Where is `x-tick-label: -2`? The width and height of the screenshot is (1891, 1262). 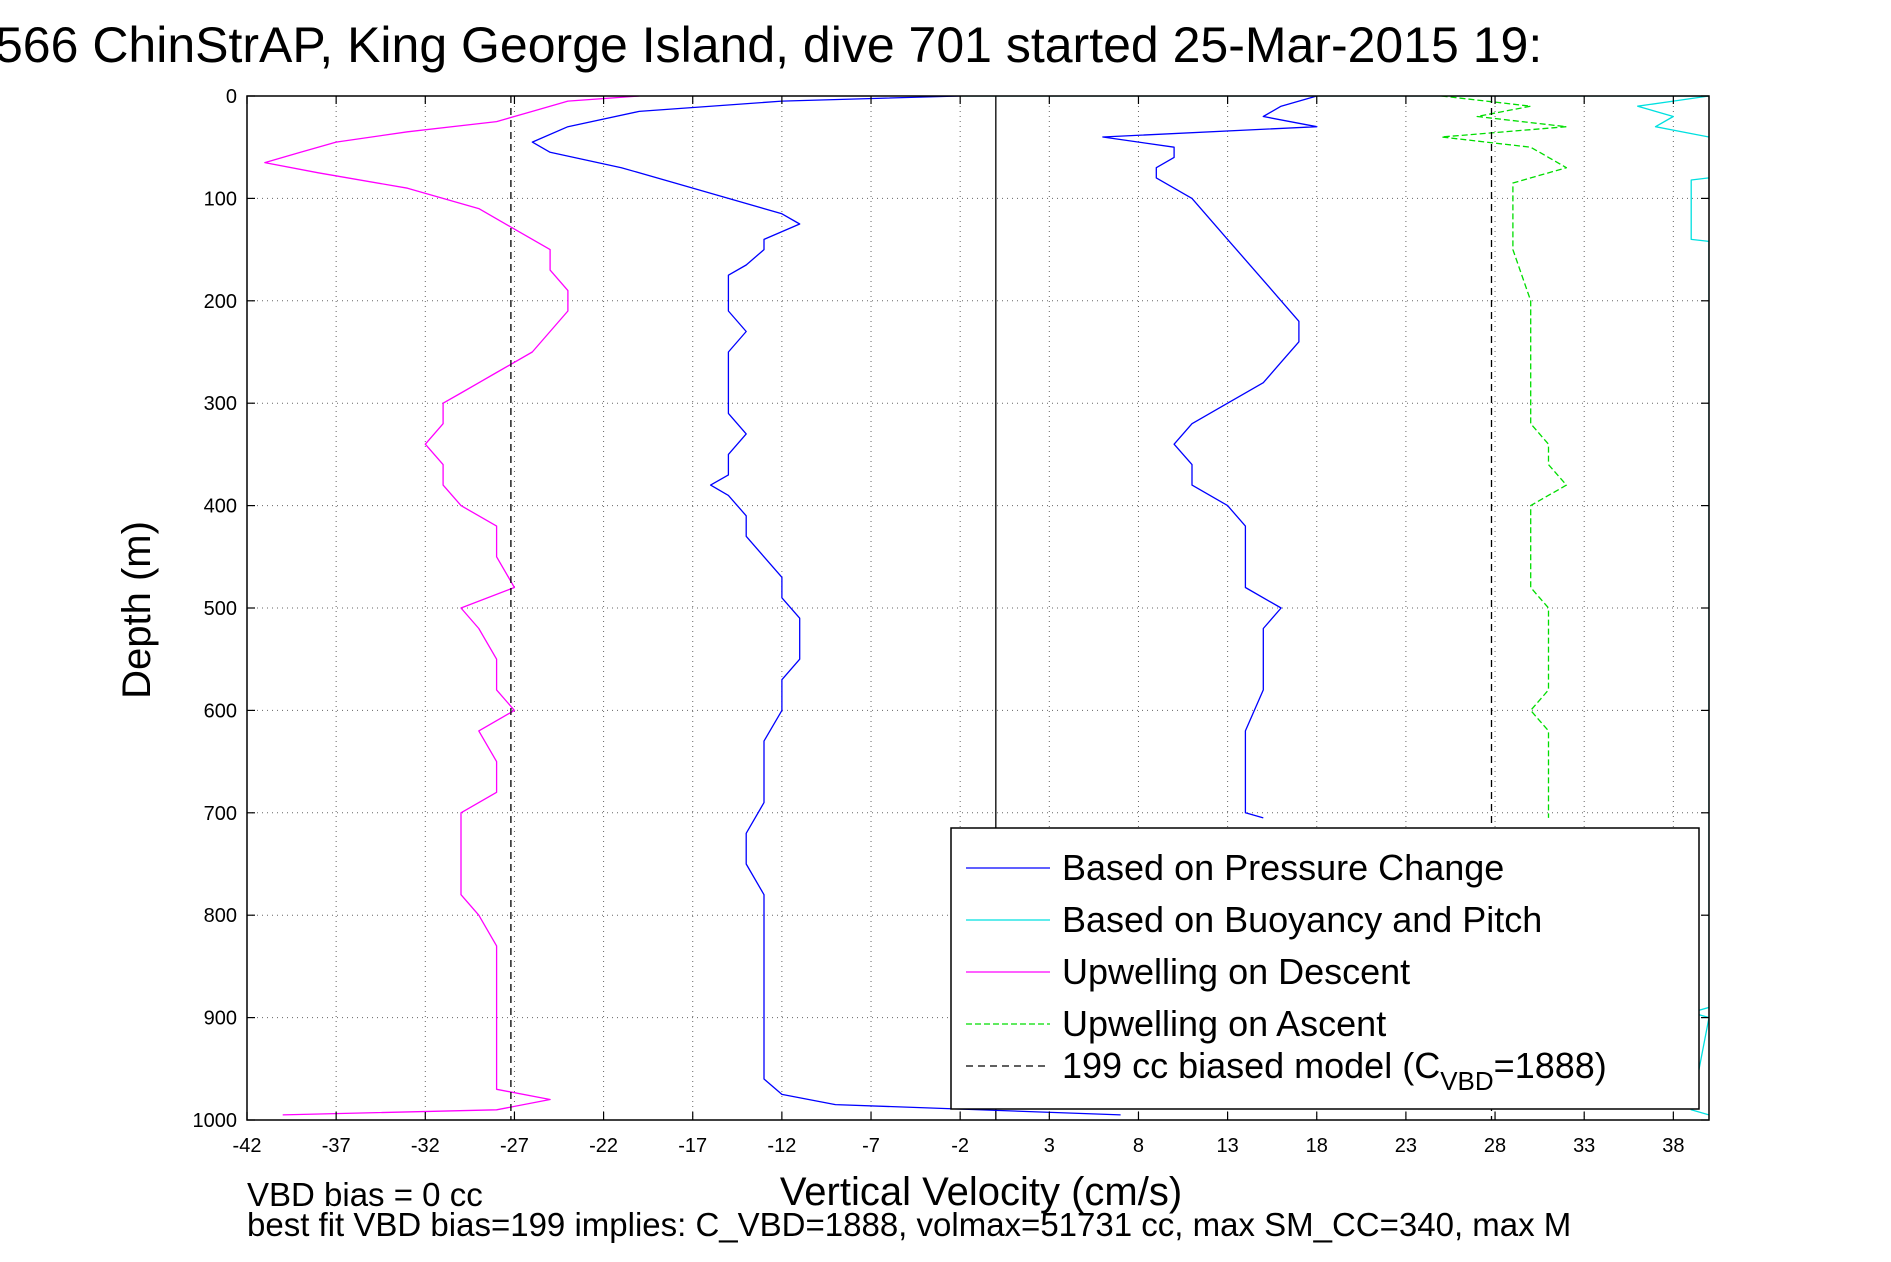 x-tick-label: -2 is located at coordinates (960, 1146).